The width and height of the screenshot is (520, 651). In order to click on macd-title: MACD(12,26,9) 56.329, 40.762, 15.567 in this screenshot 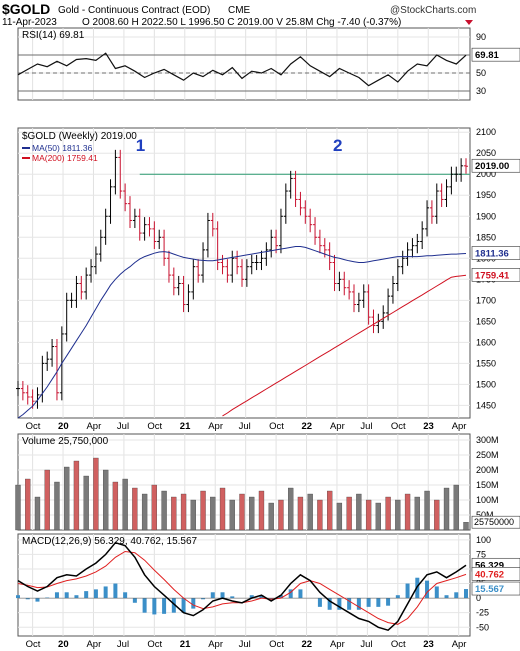, I will do `click(110, 541)`.